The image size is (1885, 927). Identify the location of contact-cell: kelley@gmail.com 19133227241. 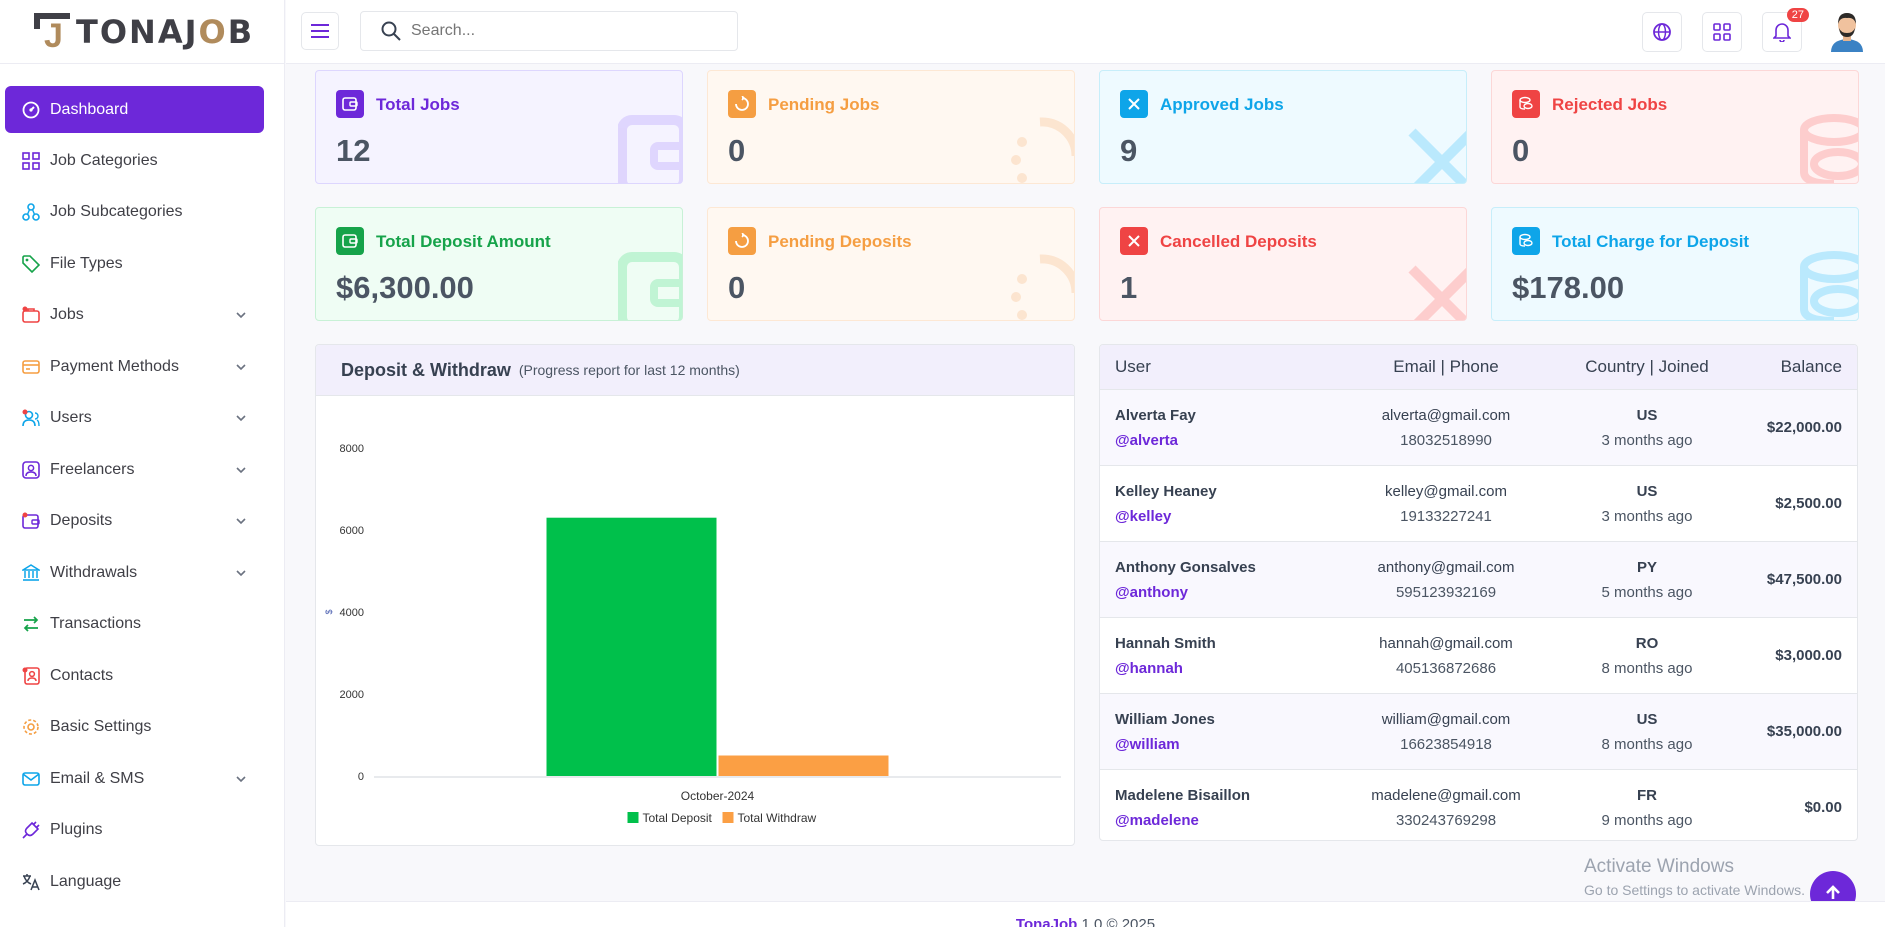
(1446, 504).